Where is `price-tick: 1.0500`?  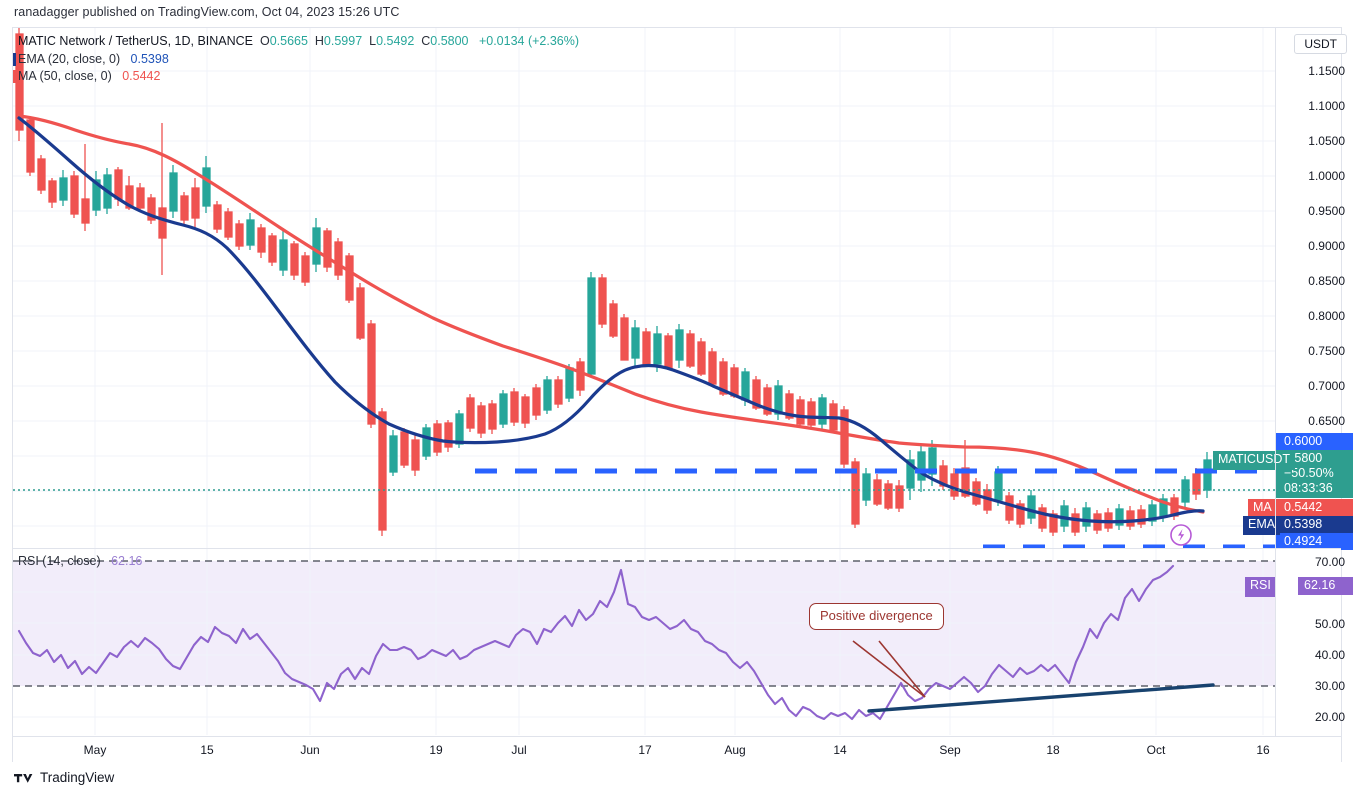
price-tick: 1.0500 is located at coordinates (1326, 141).